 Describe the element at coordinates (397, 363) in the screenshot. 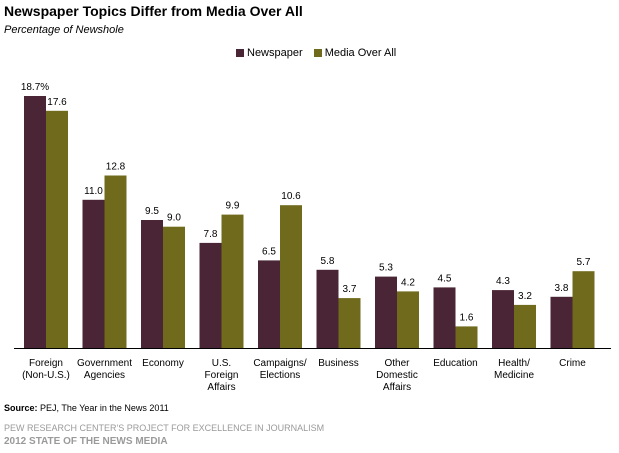

I see `category-label-6-line-0: Other` at that location.